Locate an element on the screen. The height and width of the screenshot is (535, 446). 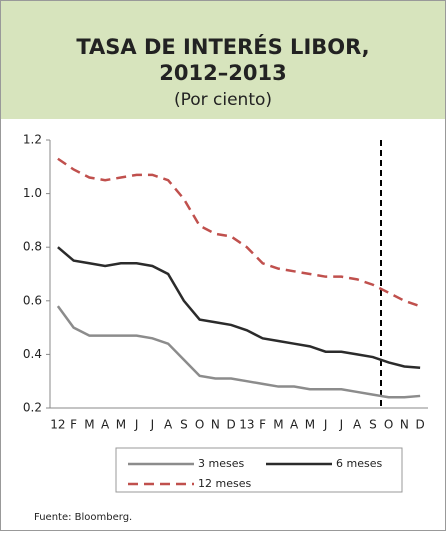
legend-label: 12 meses is located at coordinates (224, 483).